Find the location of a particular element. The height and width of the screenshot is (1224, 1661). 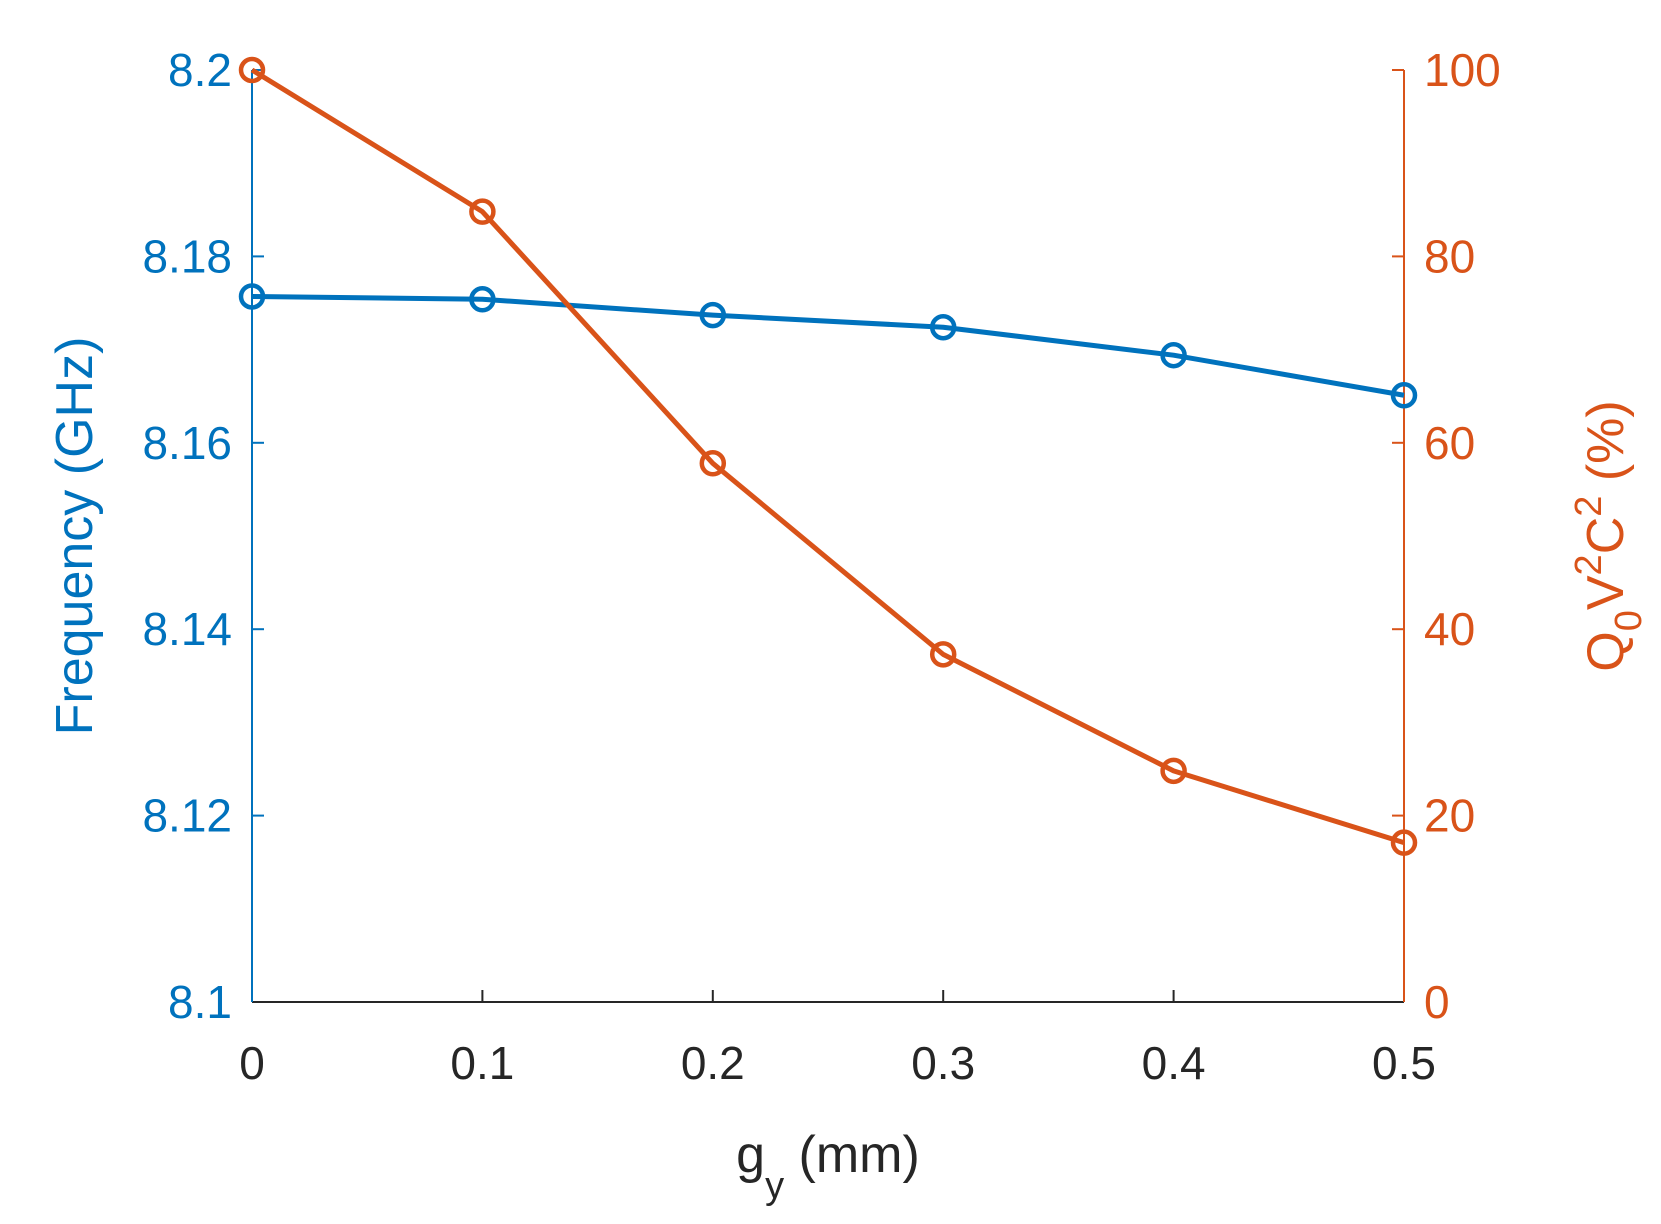

x-tick-label: 0 is located at coordinates (252, 1063).